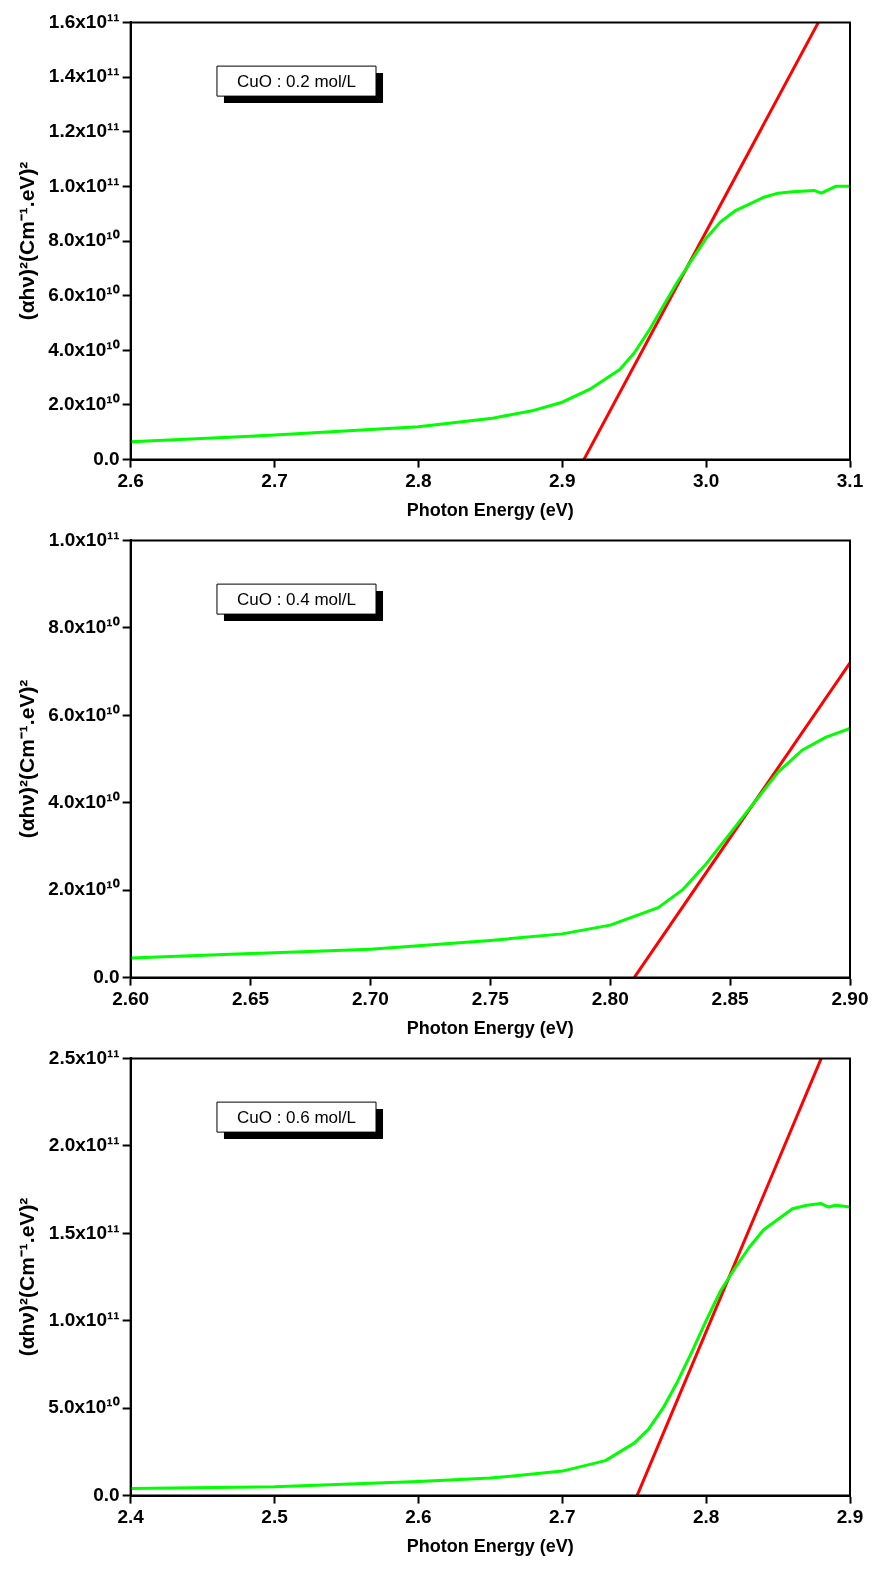  What do you see at coordinates (490, 999) in the screenshot?
I see `x-tick-label: 2.75` at bounding box center [490, 999].